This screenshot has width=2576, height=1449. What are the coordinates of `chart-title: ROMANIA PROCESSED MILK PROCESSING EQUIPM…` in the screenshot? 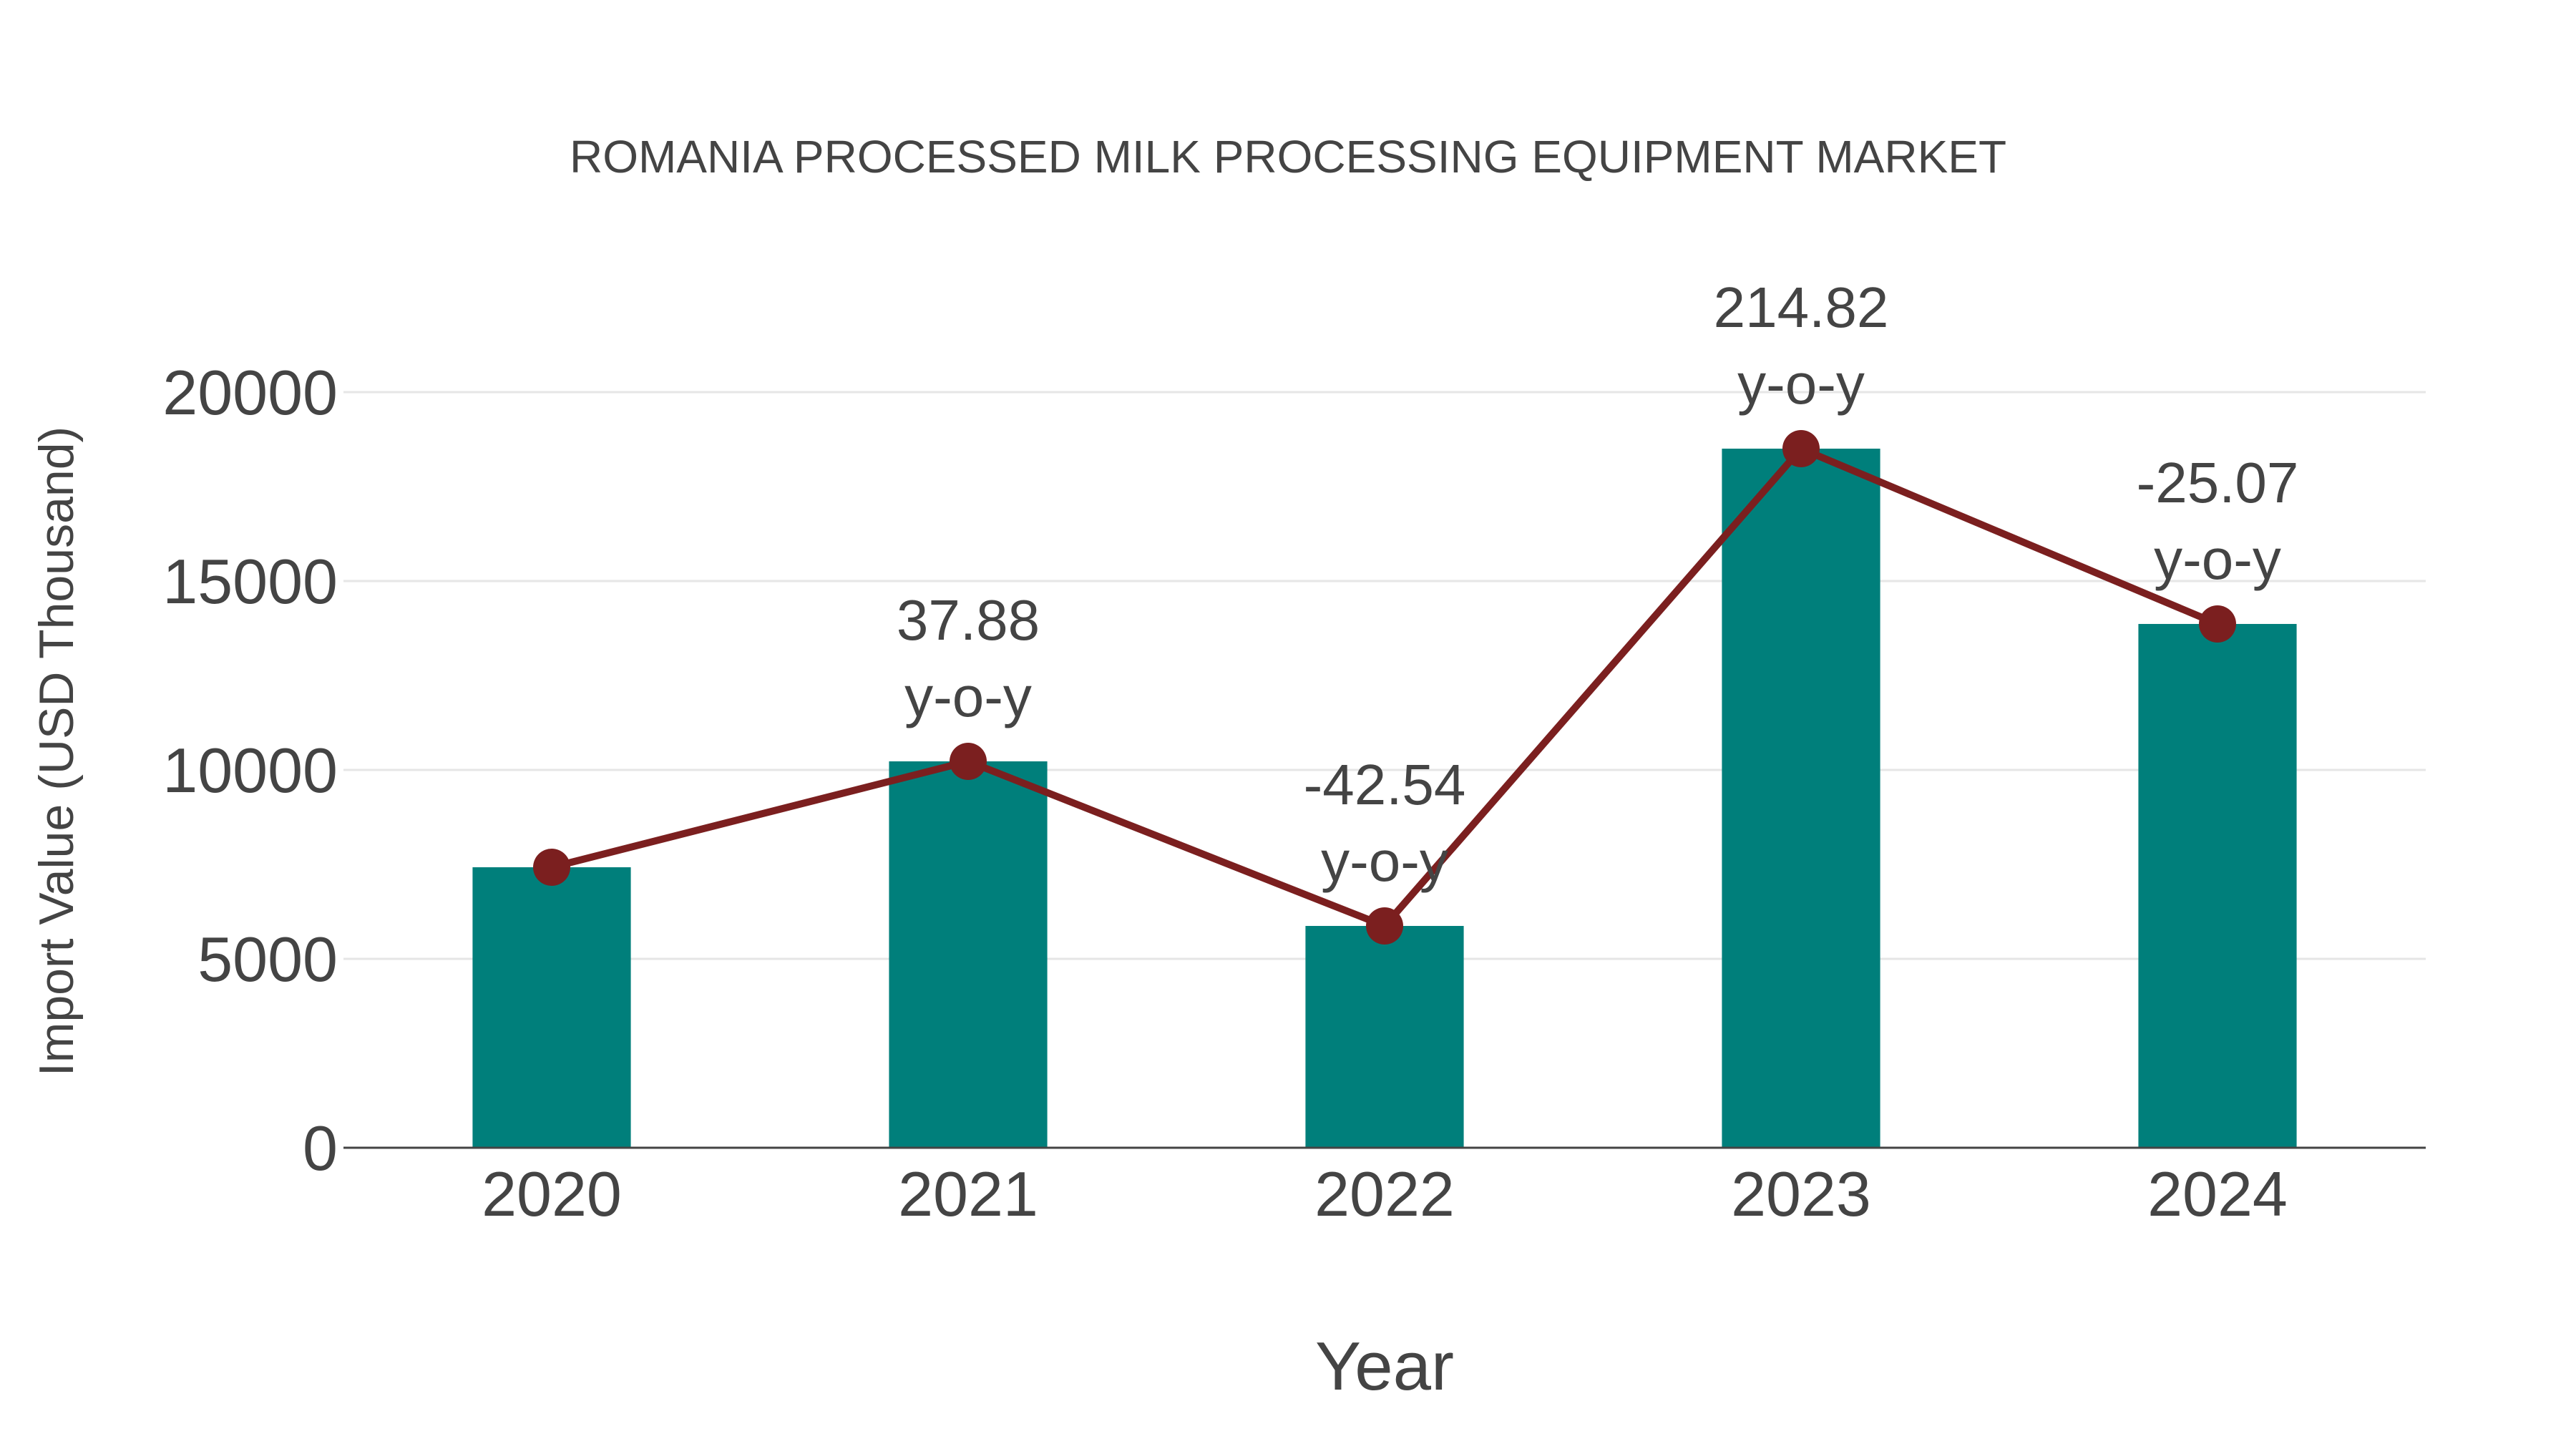 It's located at (1288, 156).